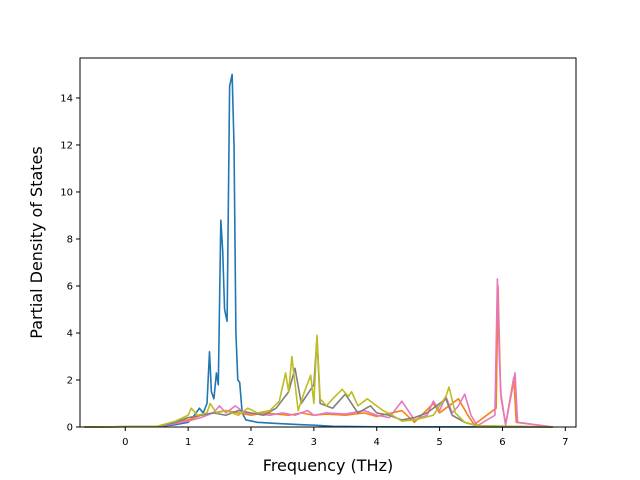 Image resolution: width=640 pixels, height=480 pixels. Describe the element at coordinates (70, 428) in the screenshot. I see `y-tick-label: 0` at that location.